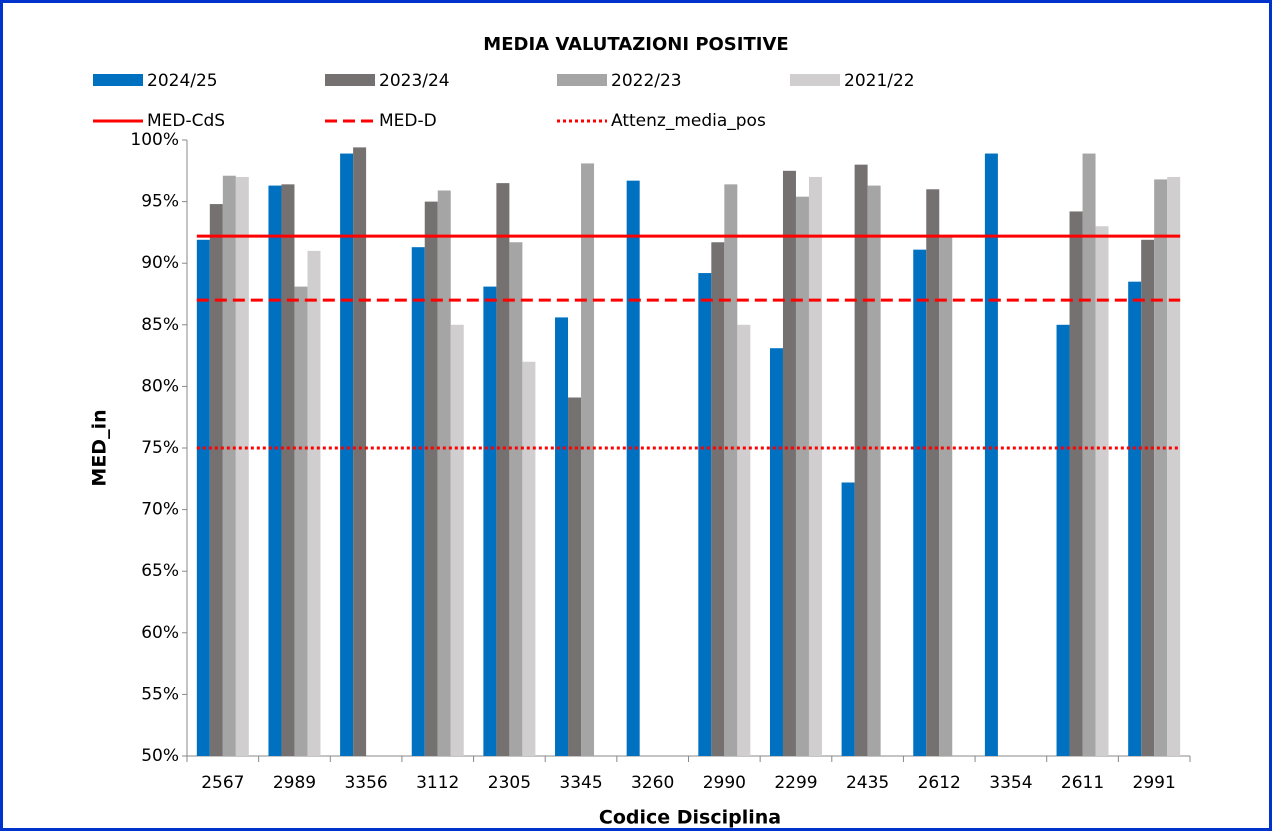  I want to click on x-axis-label: Codice Disciplina, so click(690, 818).